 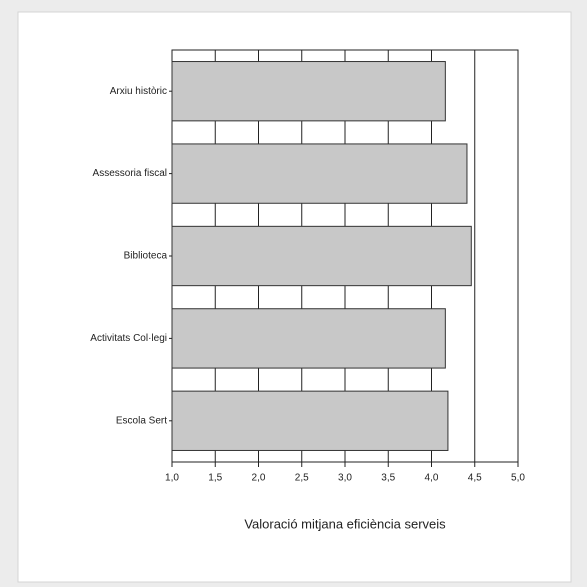 I want to click on x-tick-label: 1,5, so click(x=215, y=478).